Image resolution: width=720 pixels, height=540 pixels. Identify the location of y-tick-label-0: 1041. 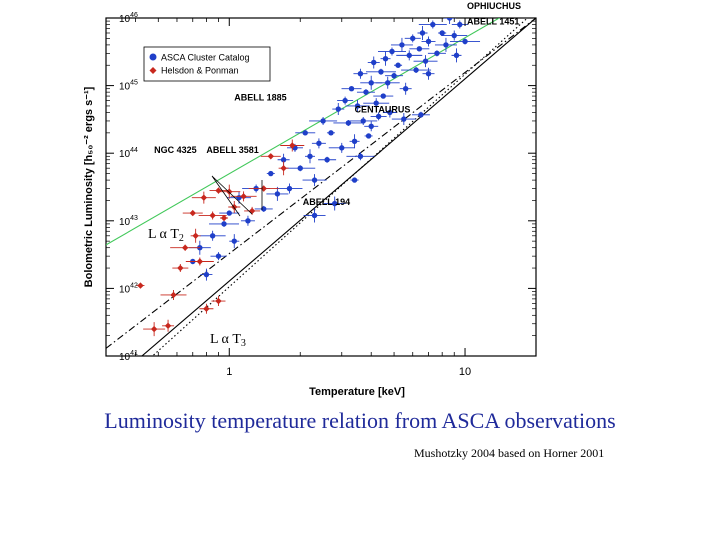
(128, 356).